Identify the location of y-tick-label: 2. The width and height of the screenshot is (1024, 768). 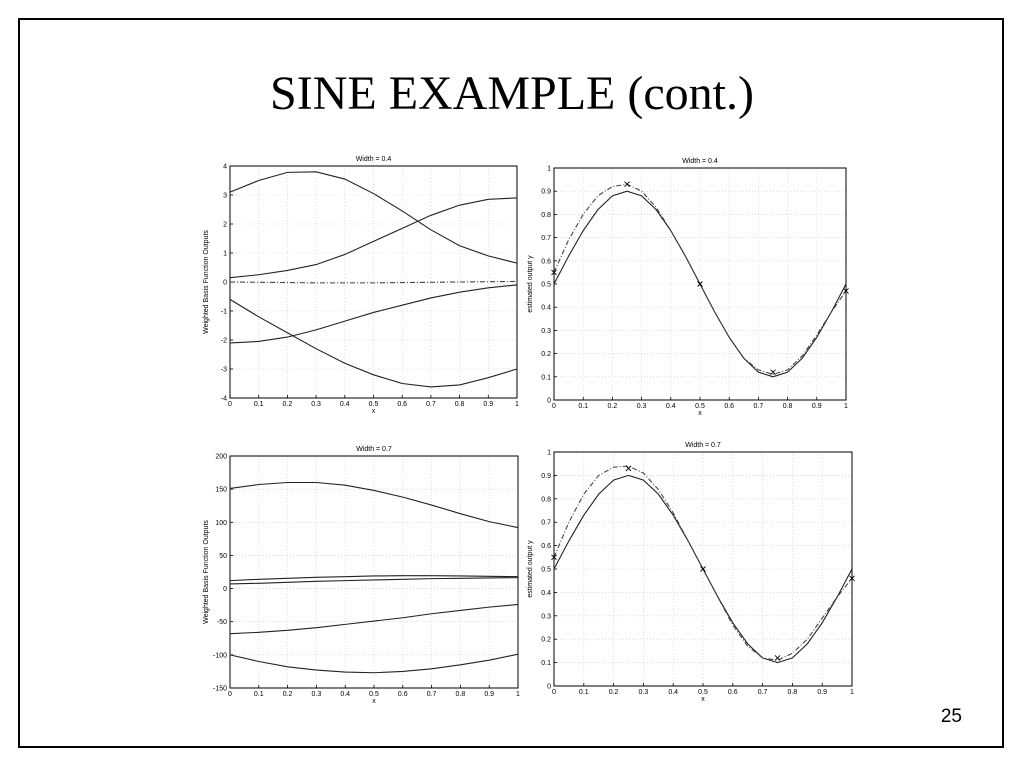
(225, 225).